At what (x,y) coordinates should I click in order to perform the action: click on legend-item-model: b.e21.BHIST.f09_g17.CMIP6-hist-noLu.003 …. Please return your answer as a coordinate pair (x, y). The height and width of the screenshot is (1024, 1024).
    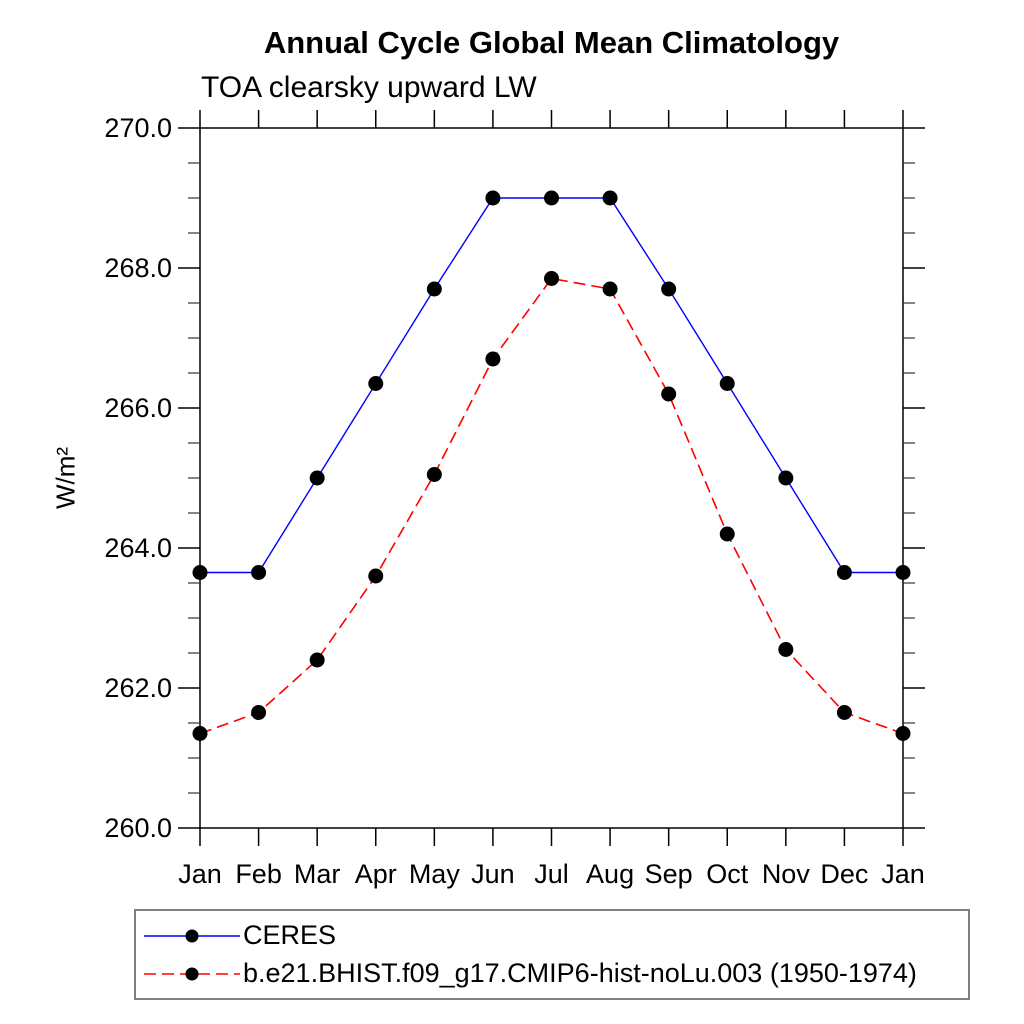
    Looking at the image, I should click on (554, 974).